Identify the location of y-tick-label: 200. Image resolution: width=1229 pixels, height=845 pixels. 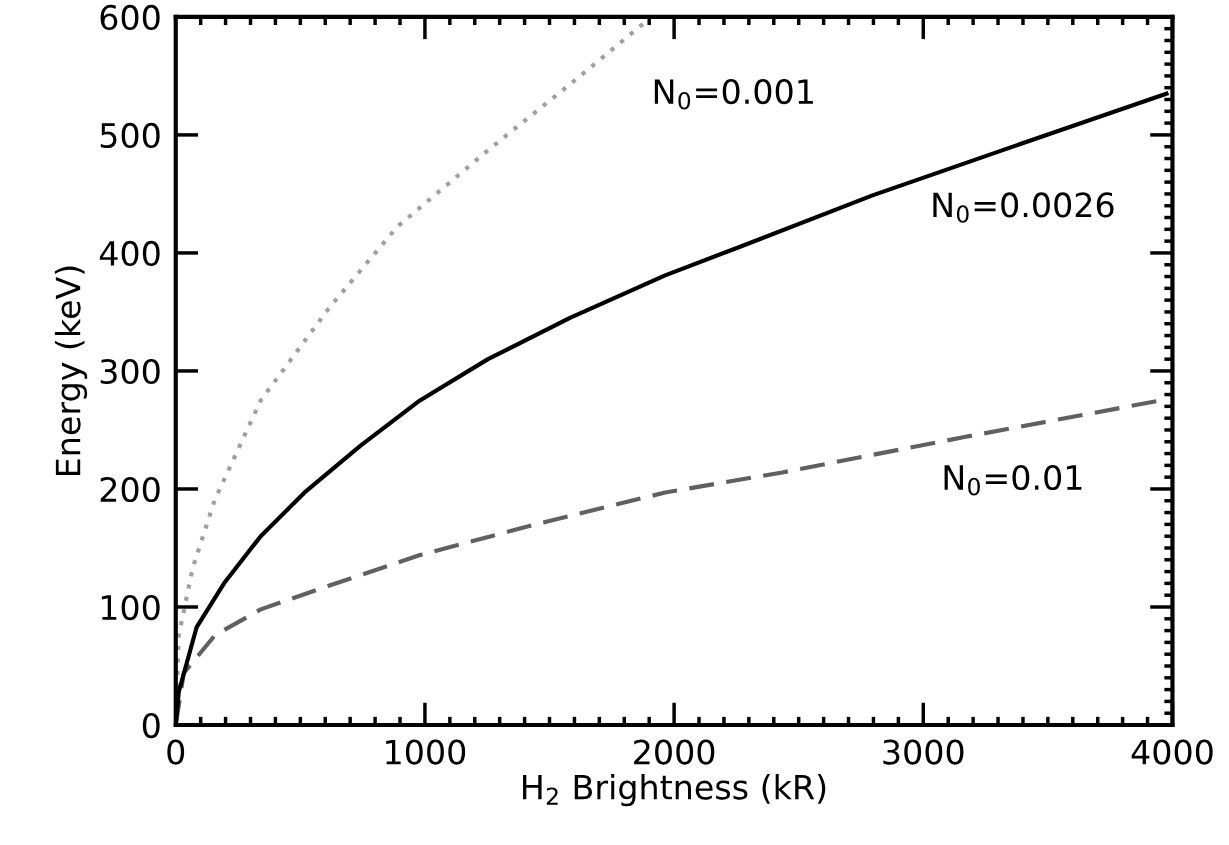
(130, 489).